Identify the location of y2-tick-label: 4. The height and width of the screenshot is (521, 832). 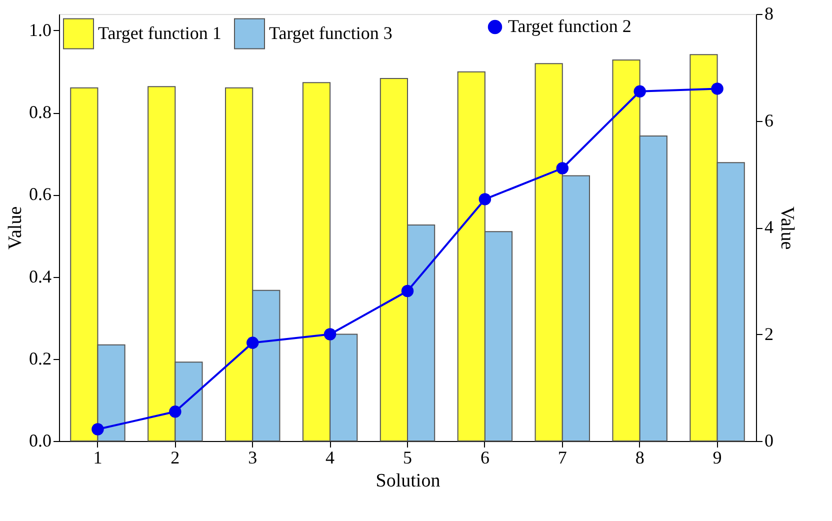
(769, 227).